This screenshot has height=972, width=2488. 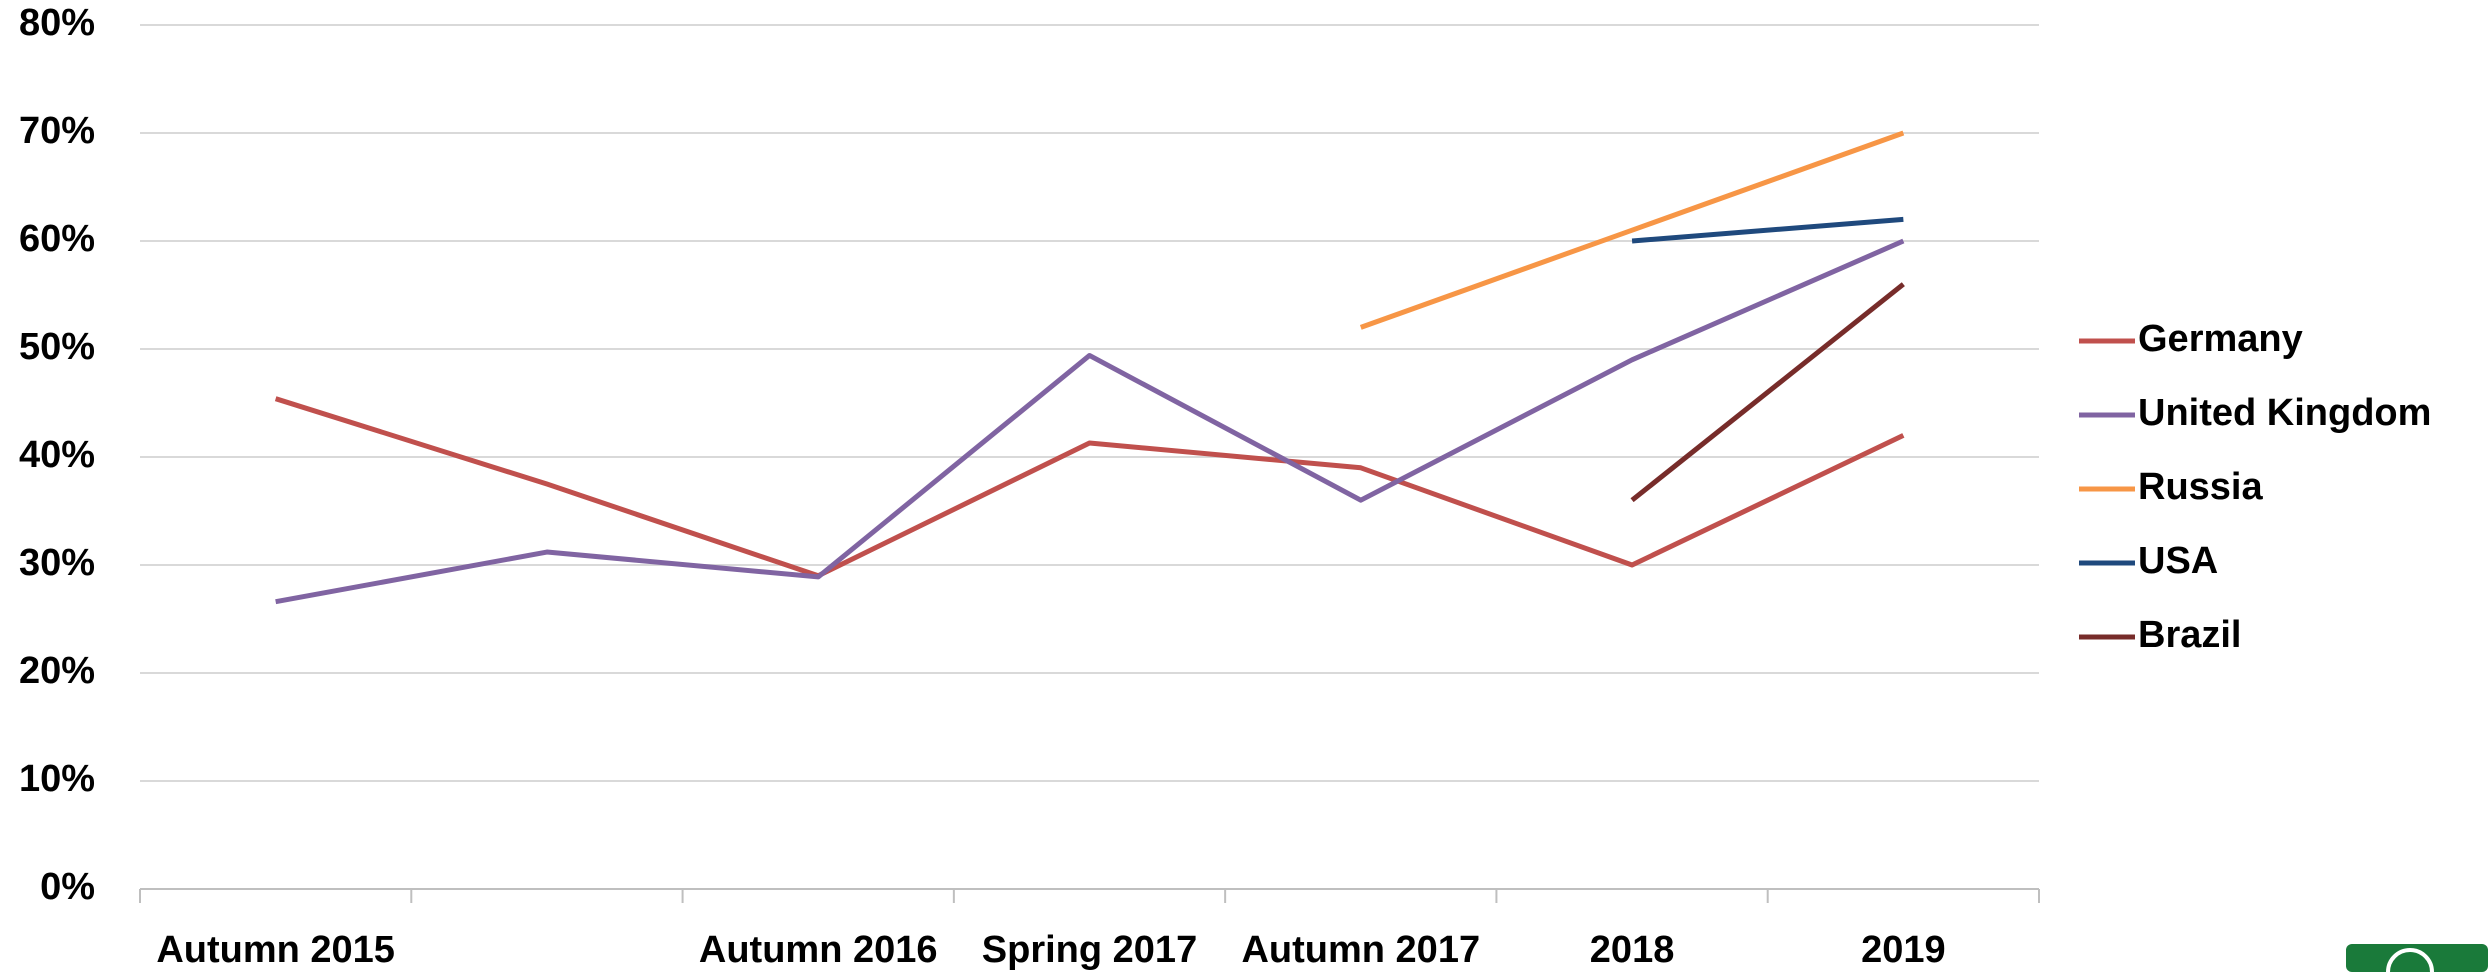 I want to click on logo, so click(x=2417, y=958).